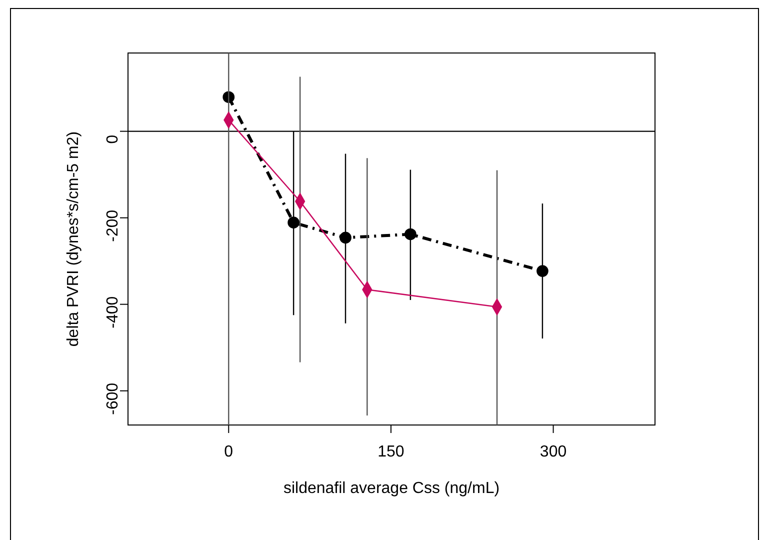 The width and height of the screenshot is (762, 540). I want to click on x-tick-label: 300, so click(553, 451).